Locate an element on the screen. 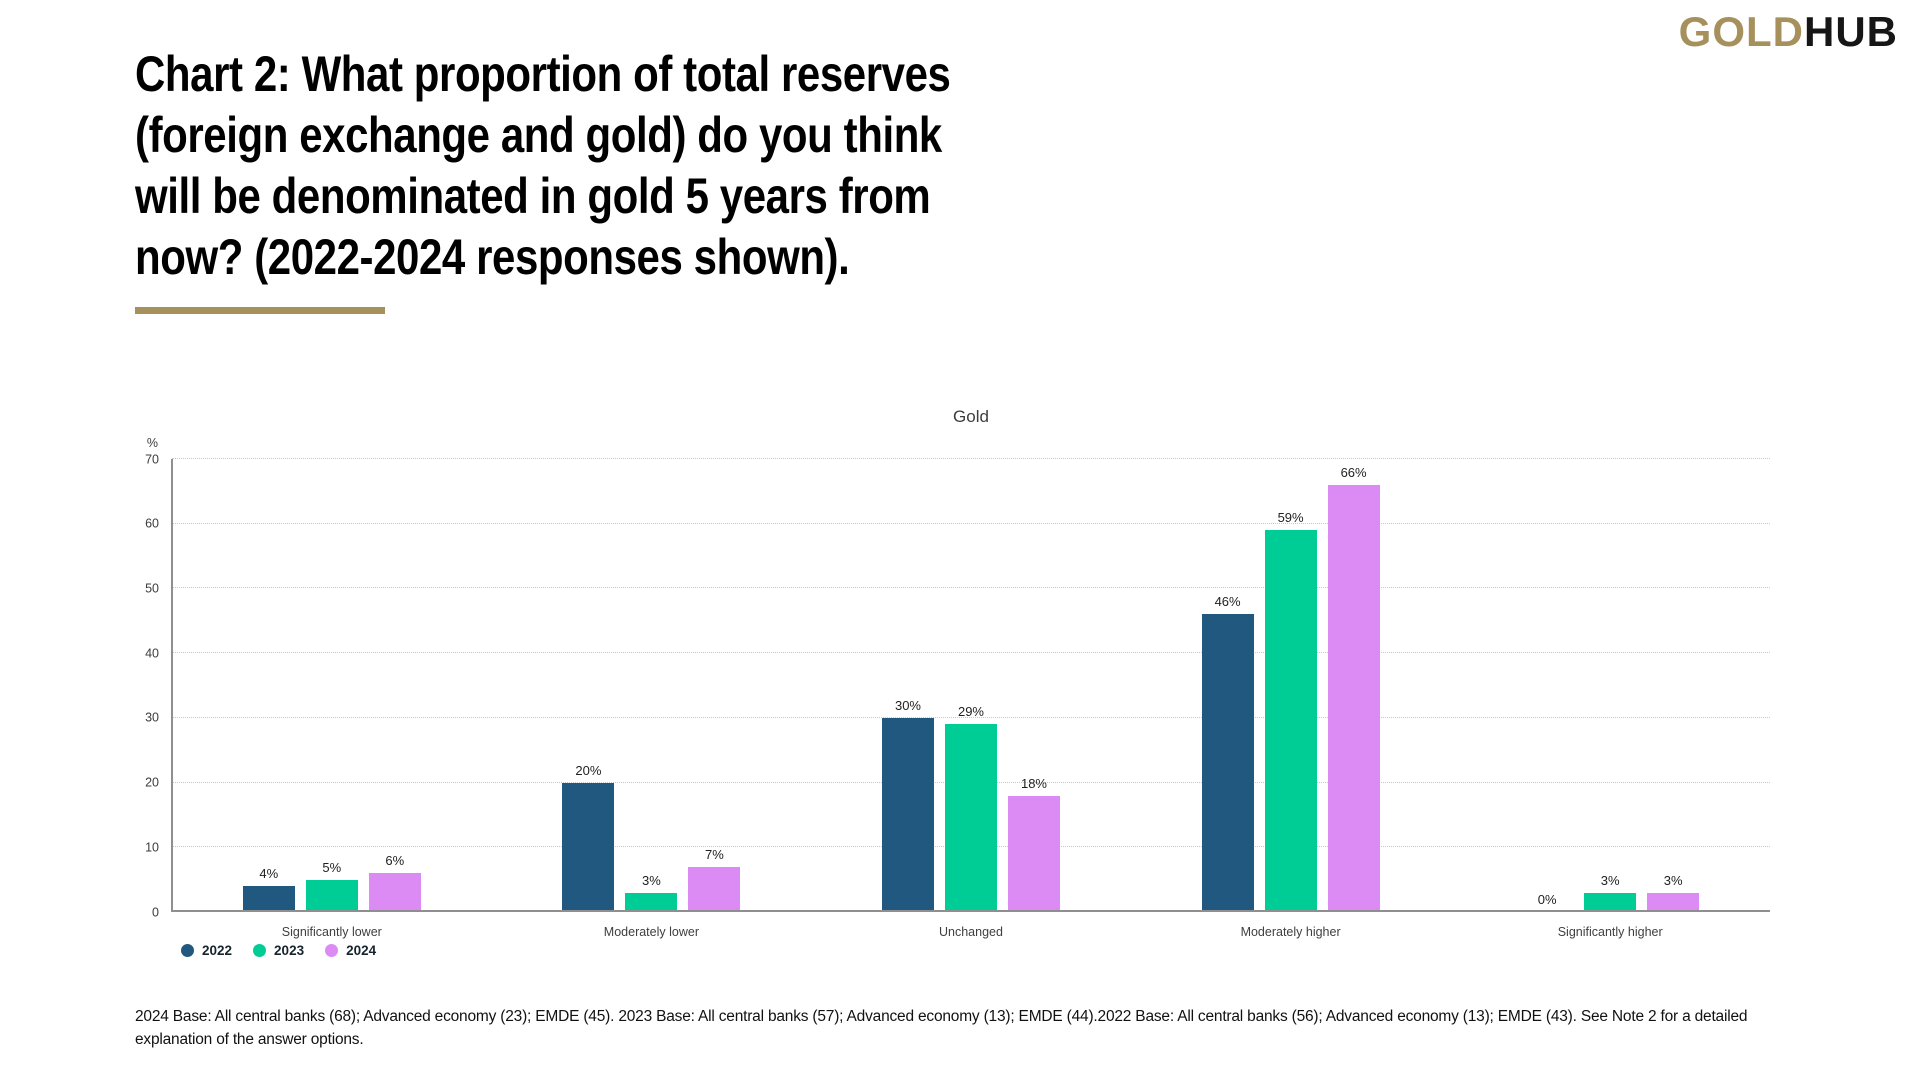 The image size is (1920, 1080). bar-group-moderately-higher: 46% 59% 66% Moderately higher is located at coordinates (1291, 699).